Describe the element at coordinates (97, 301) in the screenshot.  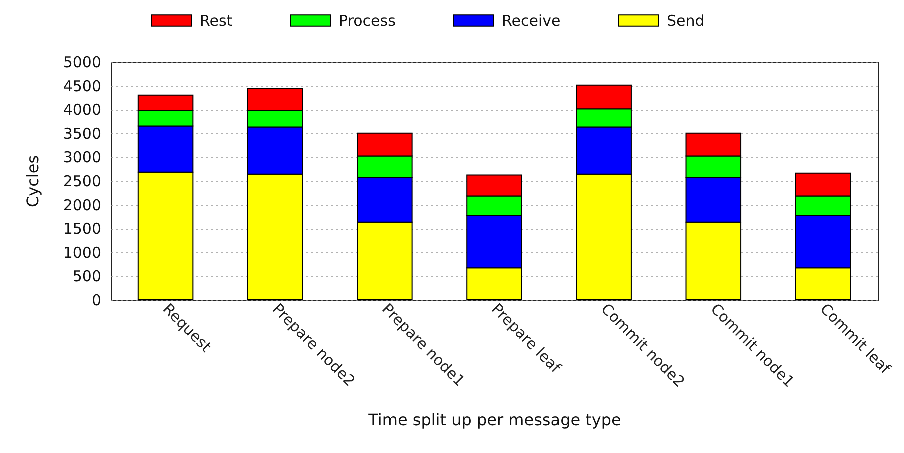
I see `y-tick-label: 0` at that location.